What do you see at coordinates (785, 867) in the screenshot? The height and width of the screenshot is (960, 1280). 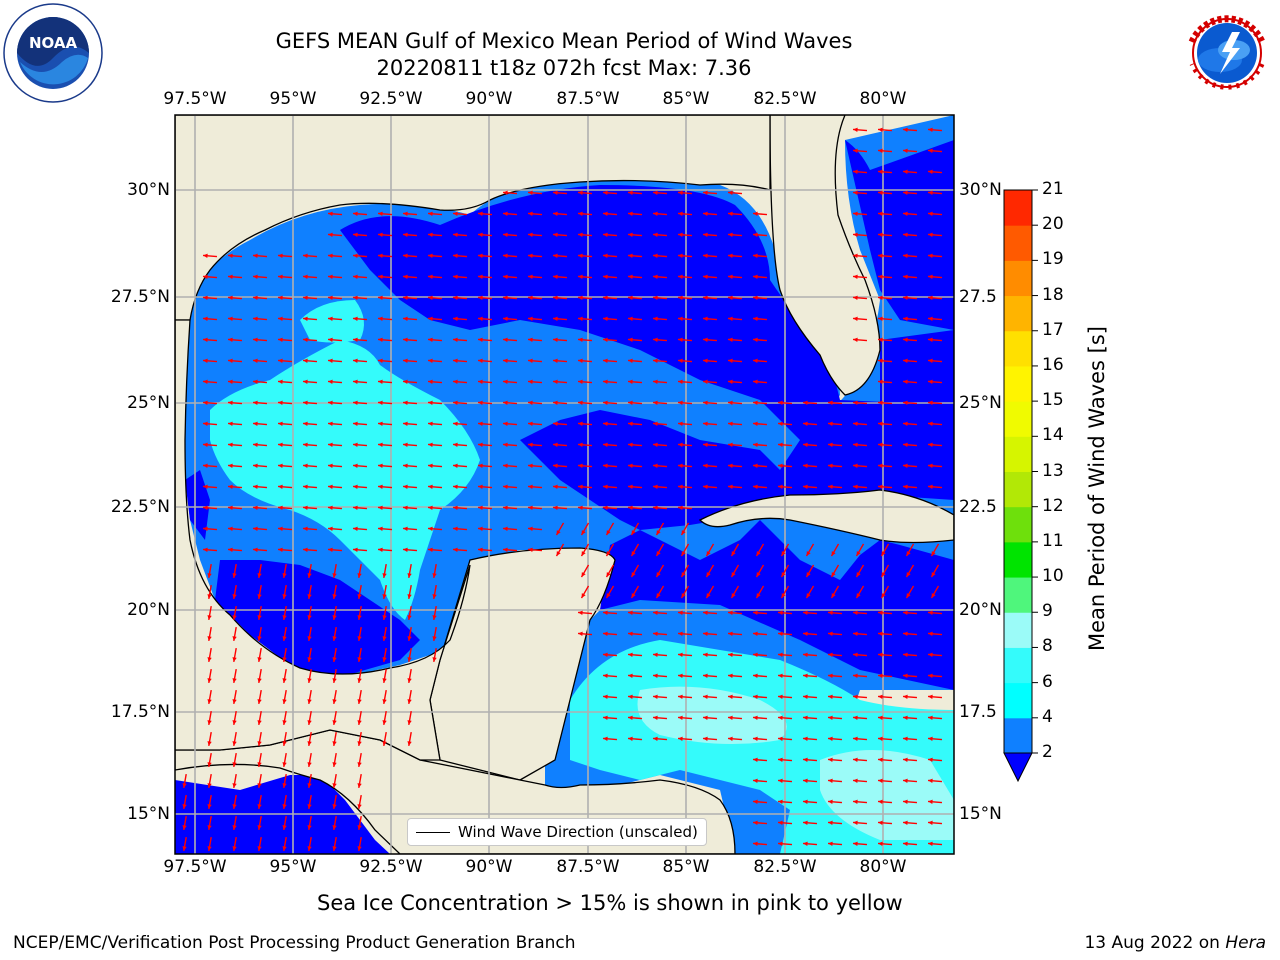 I see `lon-label-bottom: 82.5°W` at bounding box center [785, 867].